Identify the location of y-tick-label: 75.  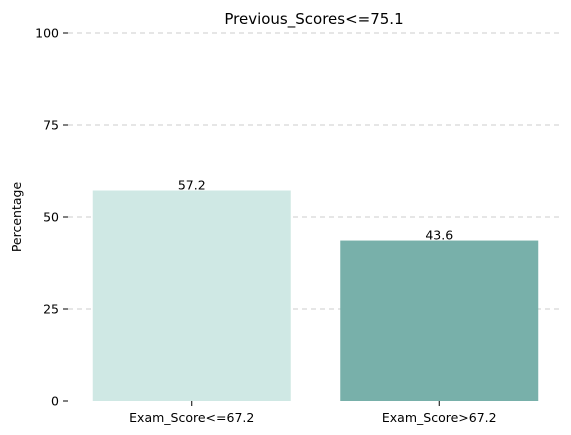
(51, 125).